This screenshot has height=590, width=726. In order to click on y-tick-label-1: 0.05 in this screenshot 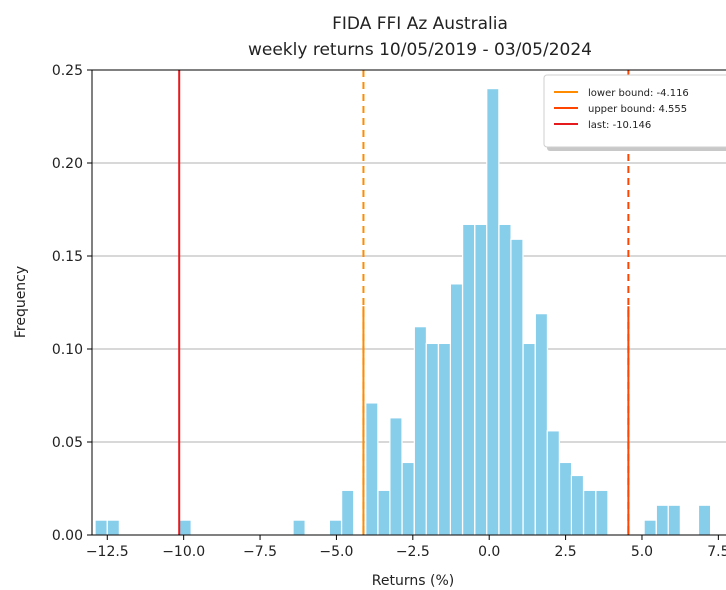, I will do `click(67, 443)`.